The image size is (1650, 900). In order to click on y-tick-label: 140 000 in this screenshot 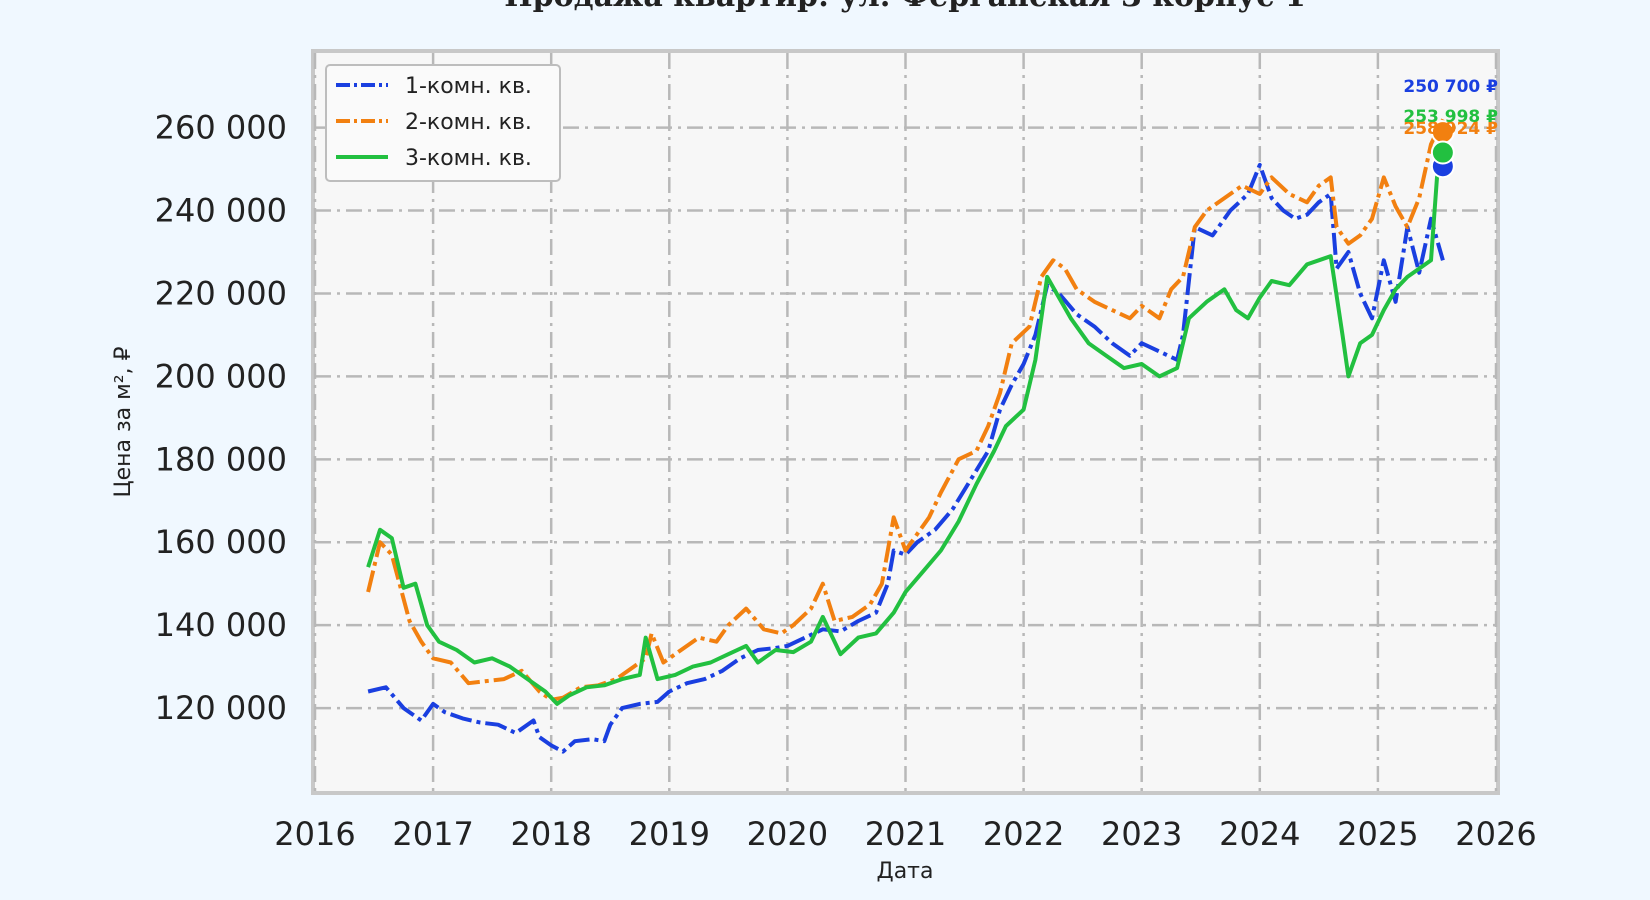, I will do `click(221, 625)`.